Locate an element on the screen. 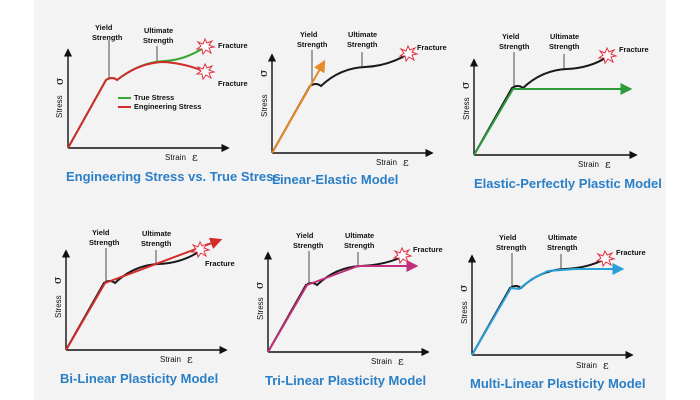  legend-label-true-stress: True Stress is located at coordinates (154, 97).